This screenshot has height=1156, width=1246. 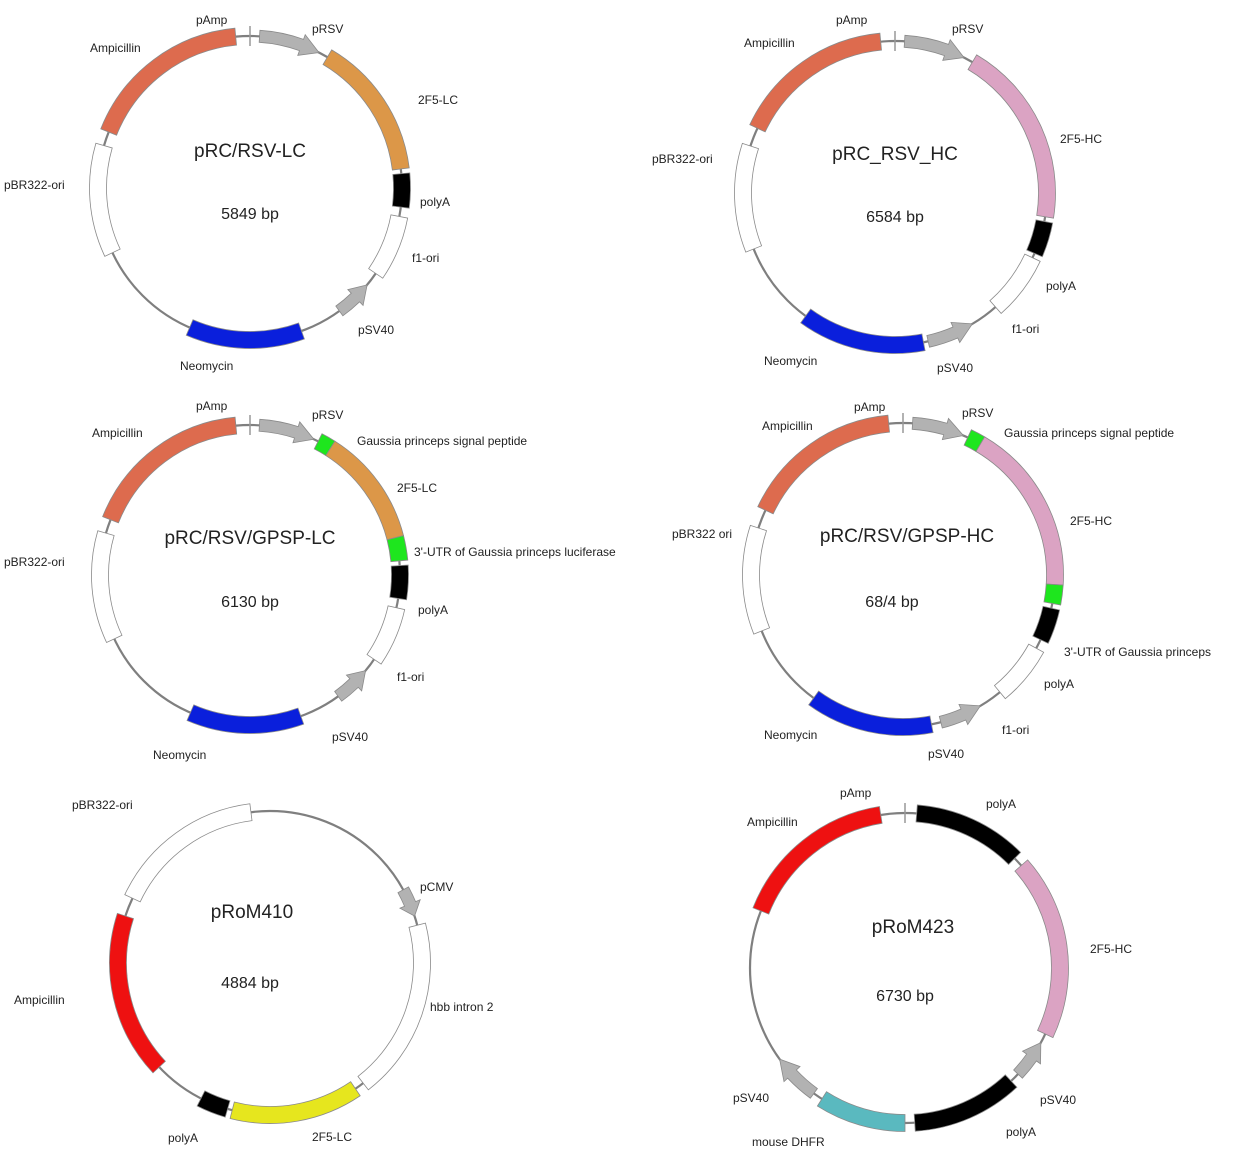 What do you see at coordinates (1137, 652) in the screenshot?
I see `feature-label-3utr: 3'-UTR of Gaussia princeps` at bounding box center [1137, 652].